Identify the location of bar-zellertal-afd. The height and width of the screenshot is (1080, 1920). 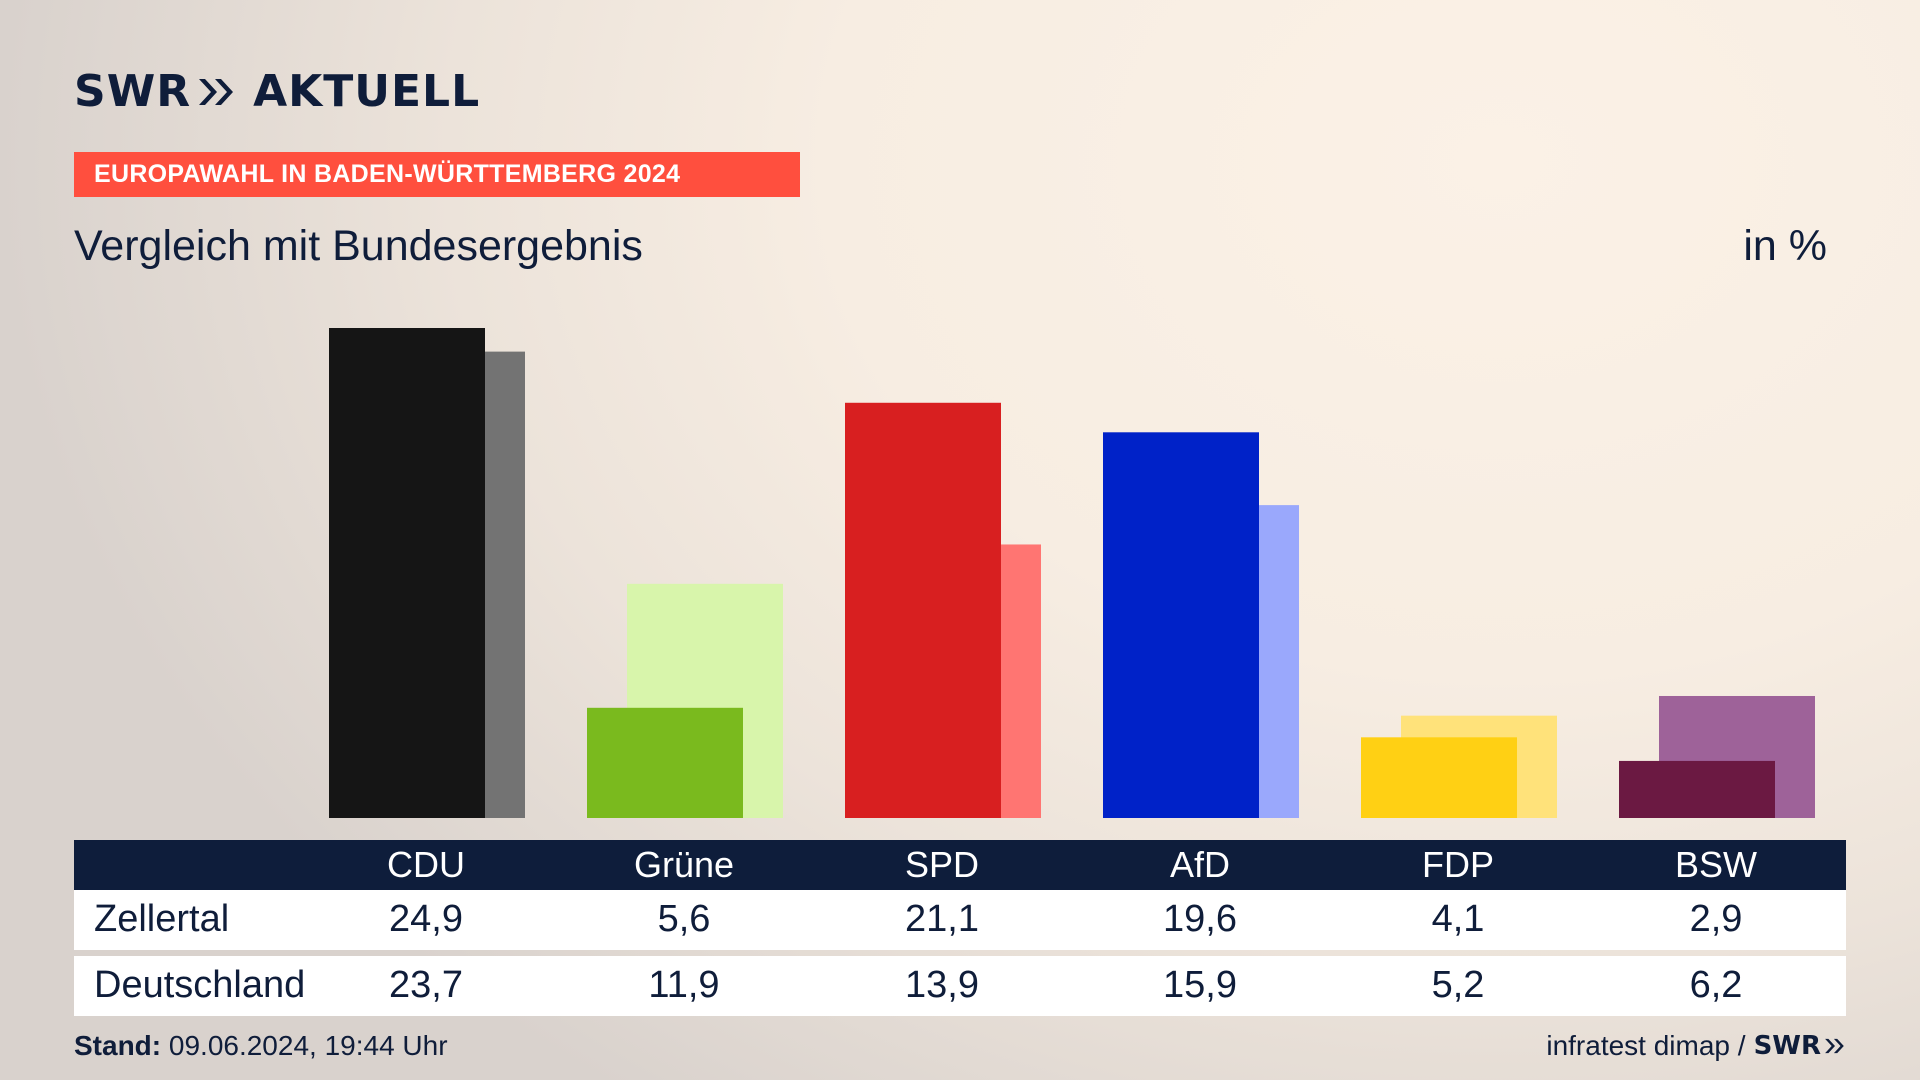
(1181, 625).